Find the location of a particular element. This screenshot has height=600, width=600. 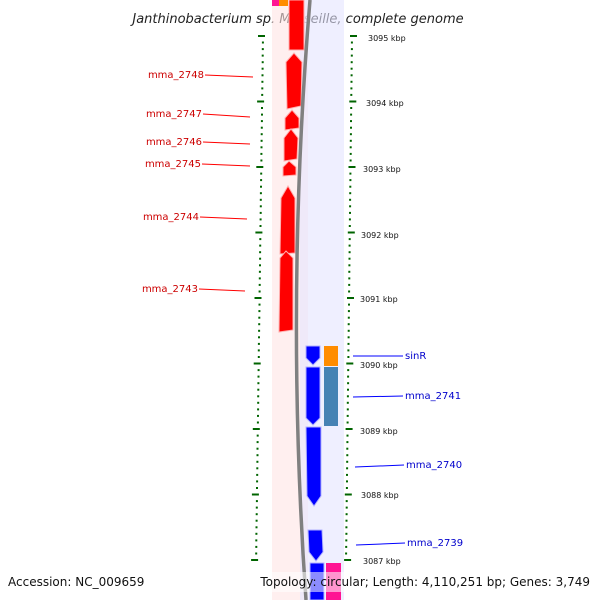

ruler-label-3094: 3094 kbp is located at coordinates (385, 103).